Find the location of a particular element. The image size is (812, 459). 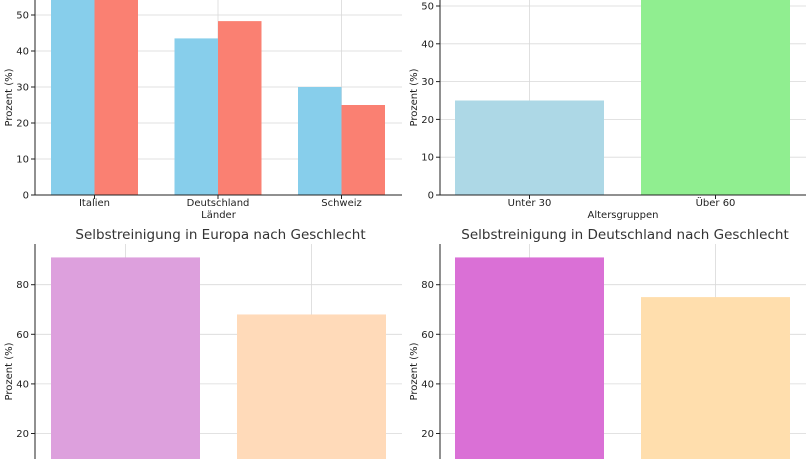

x-axis-label: Länder is located at coordinates (219, 215).